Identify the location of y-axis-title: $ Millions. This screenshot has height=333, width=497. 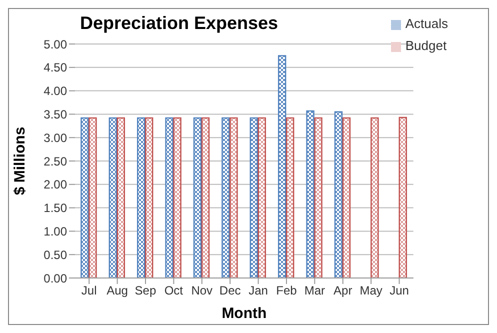
(19, 161).